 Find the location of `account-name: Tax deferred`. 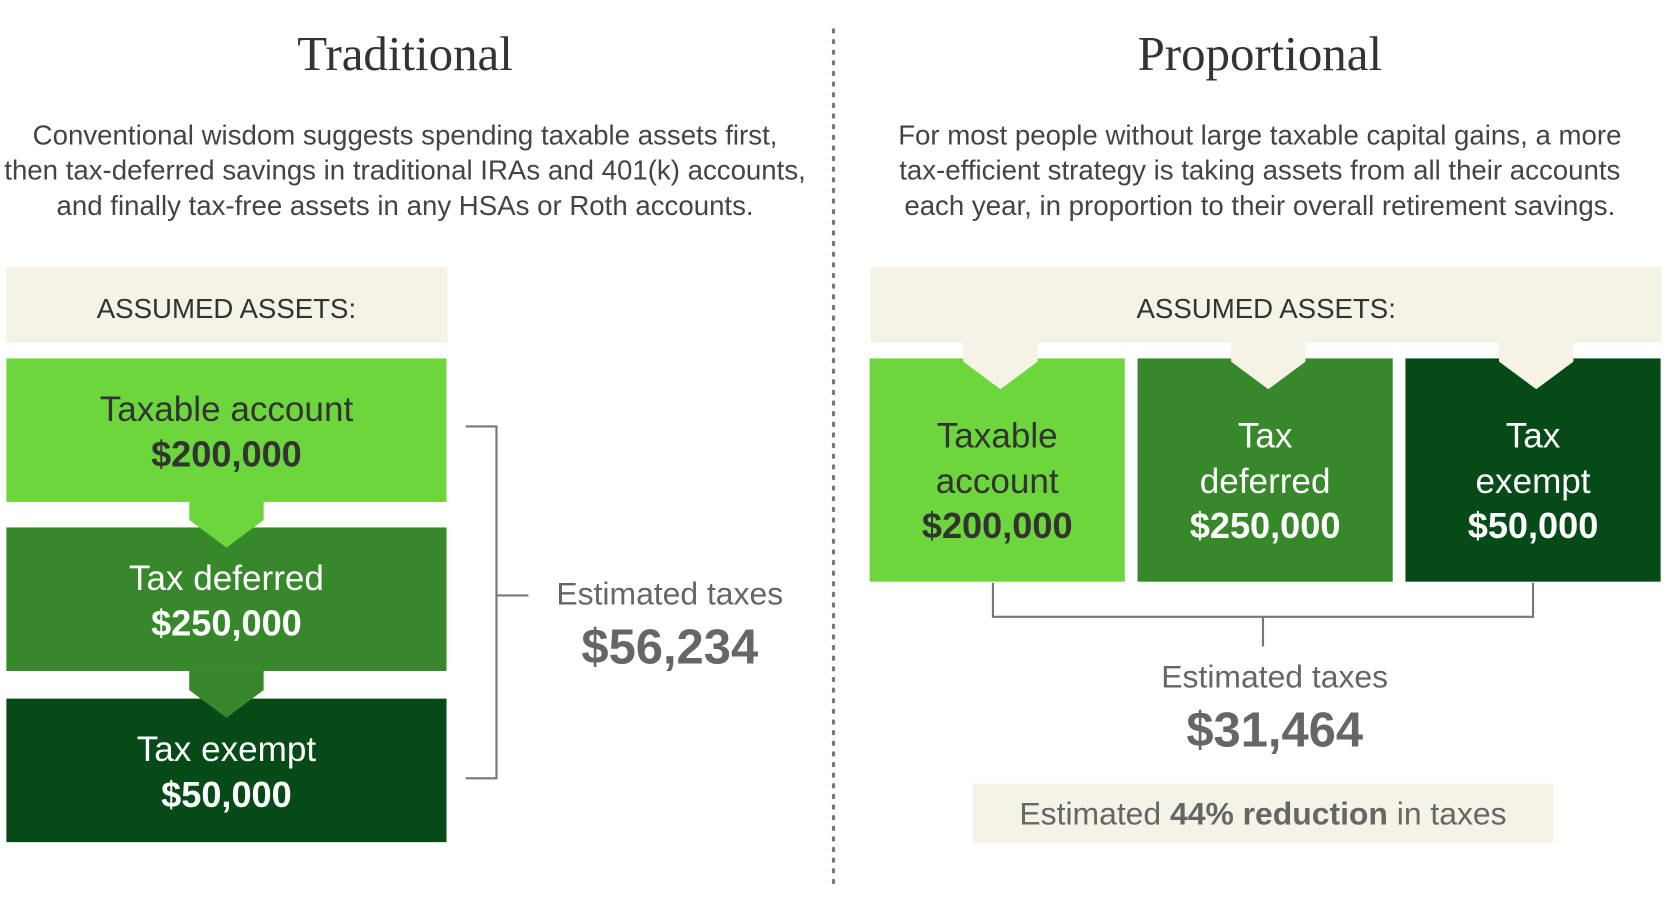

account-name: Tax deferred is located at coordinates (226, 578).